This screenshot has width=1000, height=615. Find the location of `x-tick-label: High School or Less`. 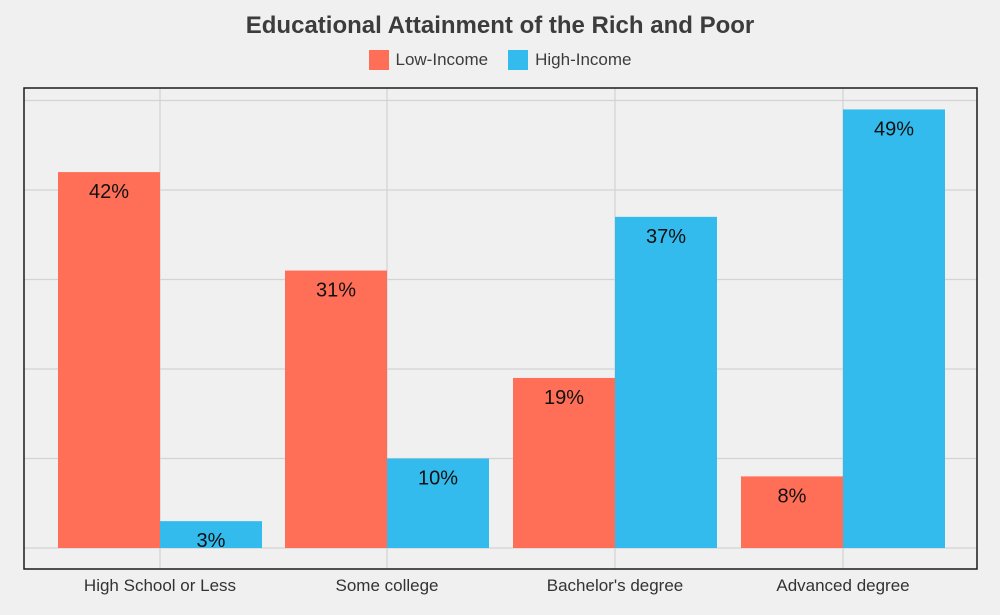

x-tick-label: High School or Less is located at coordinates (160, 585).